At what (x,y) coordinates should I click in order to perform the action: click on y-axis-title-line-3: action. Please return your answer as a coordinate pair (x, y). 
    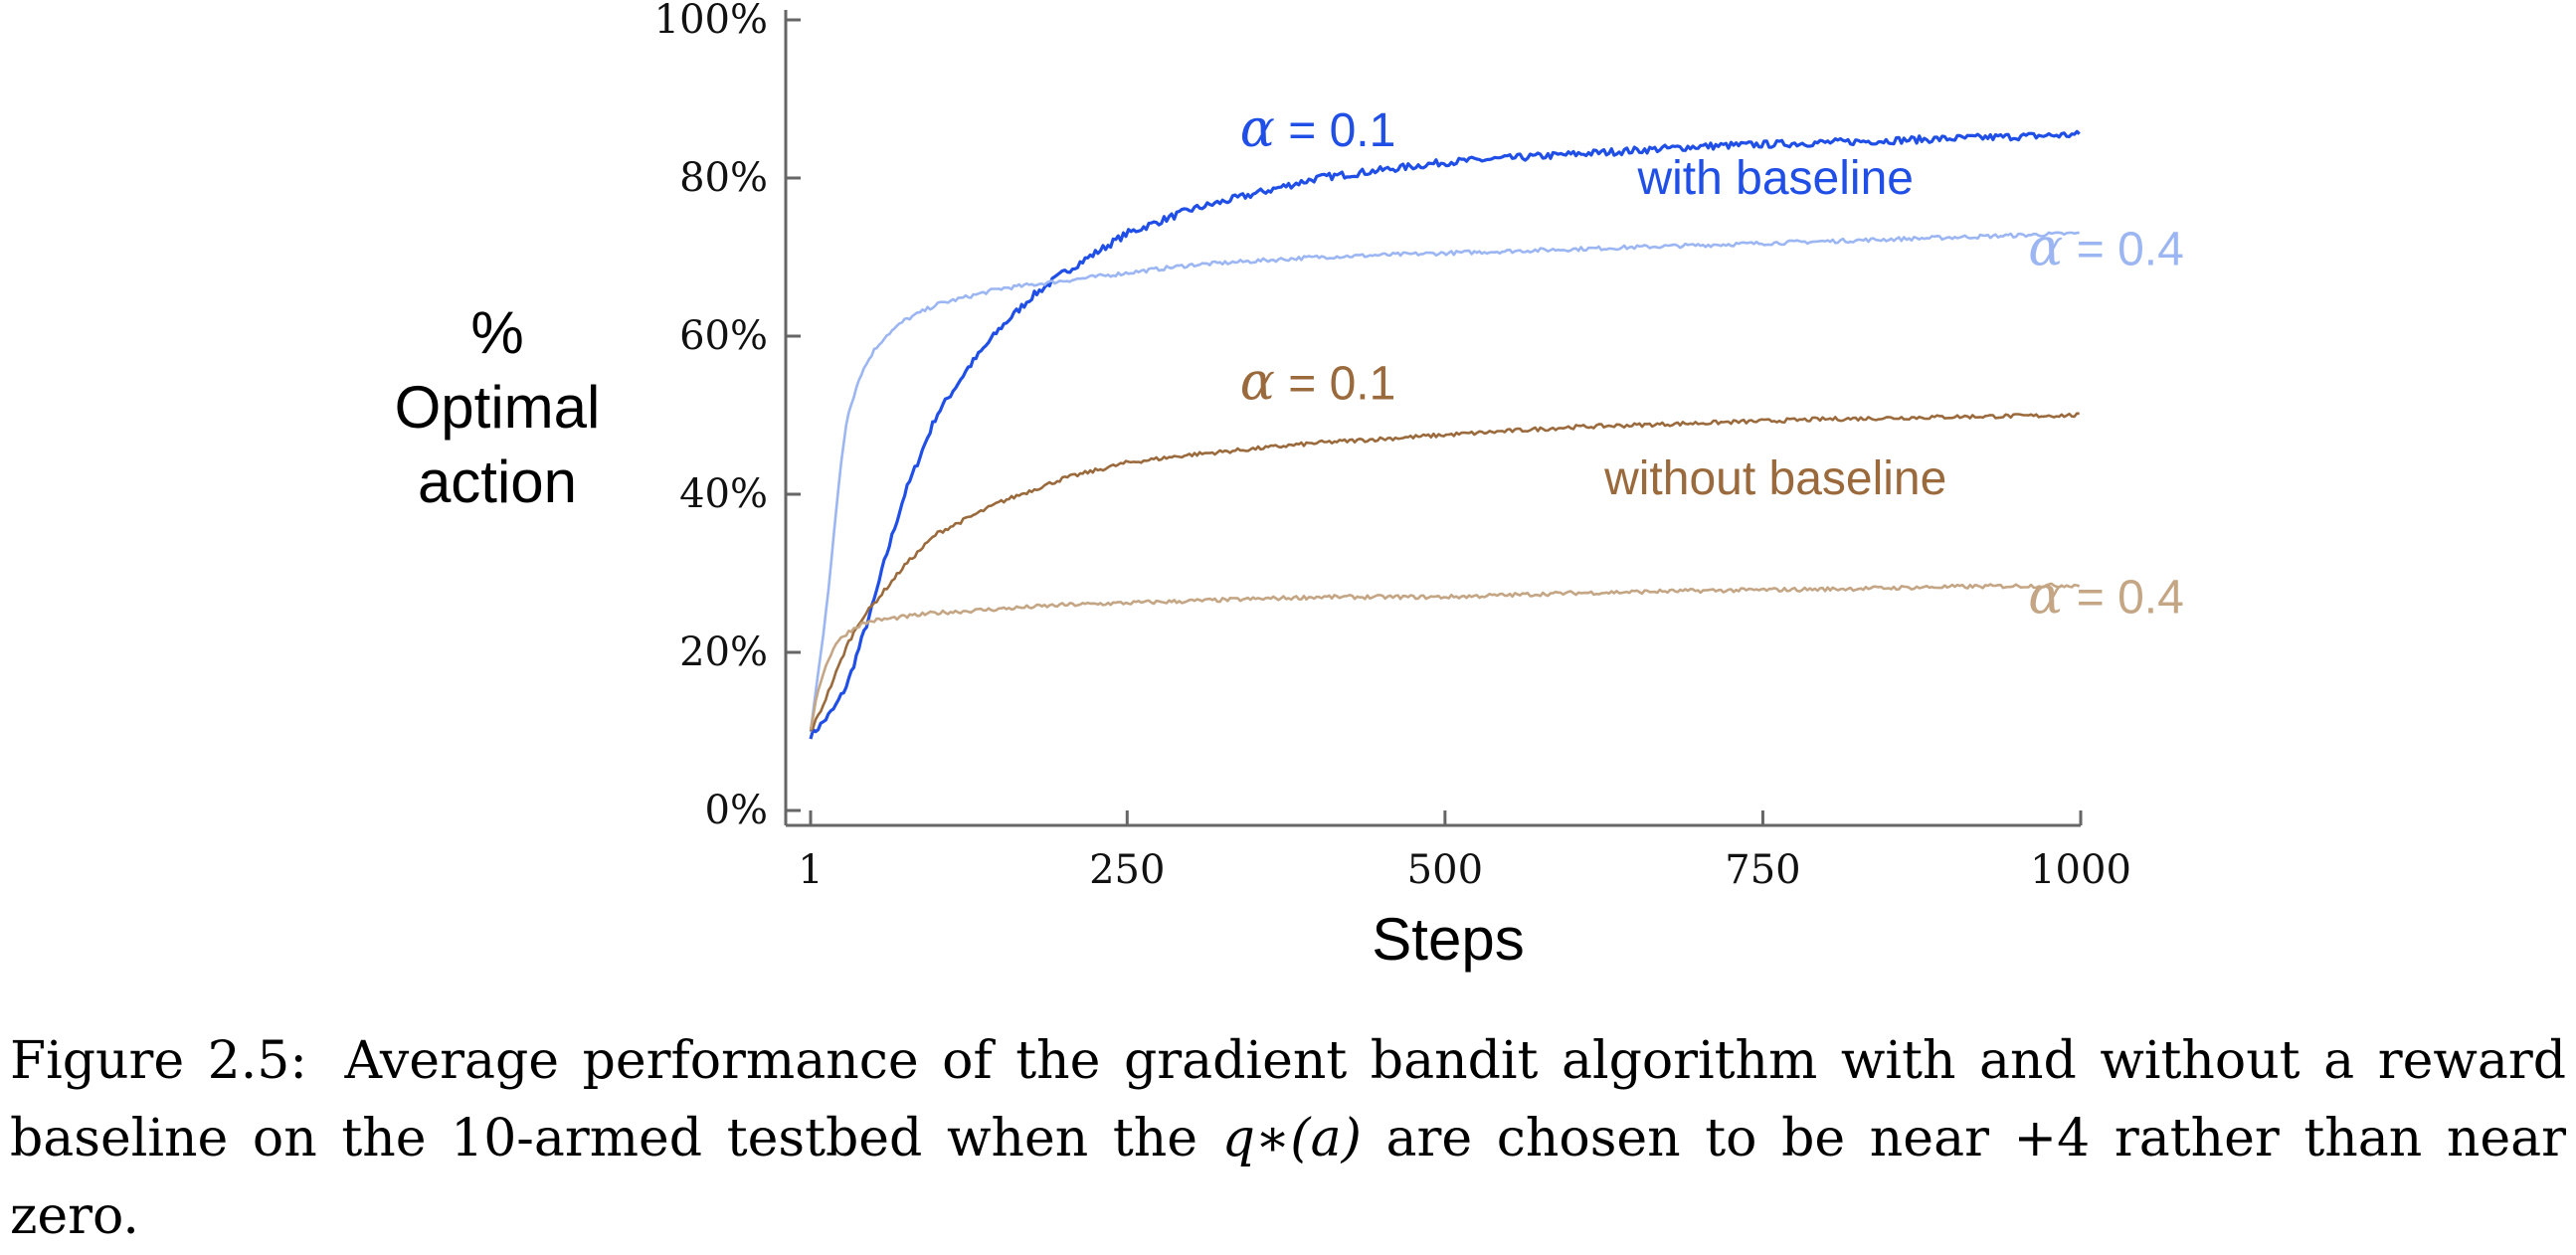
    Looking at the image, I should click on (497, 482).